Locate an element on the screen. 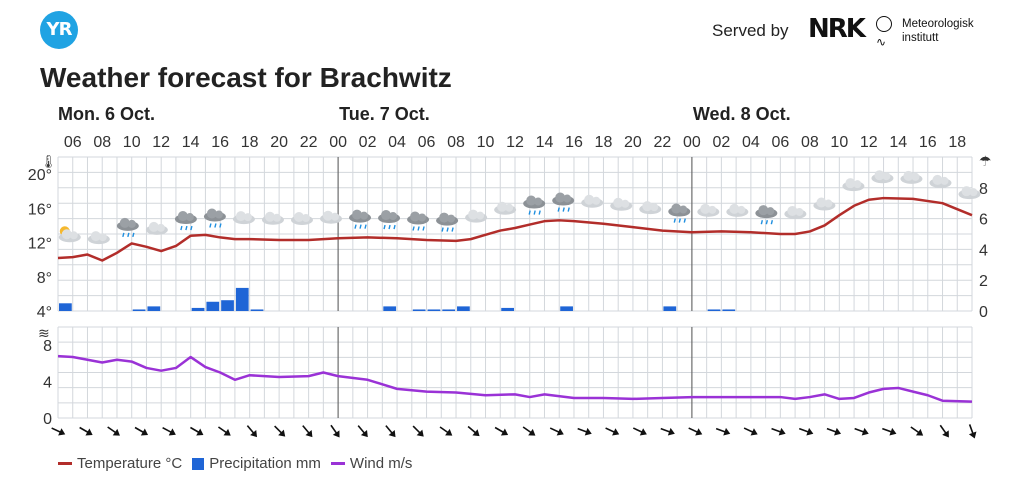  day-label: Mon. 6 Oct. is located at coordinates (106, 114).